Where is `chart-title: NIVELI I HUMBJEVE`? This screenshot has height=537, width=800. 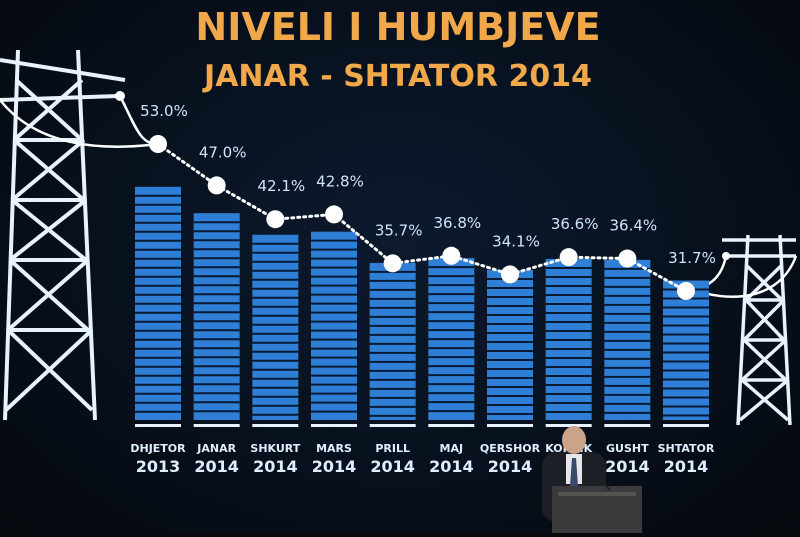
chart-title: NIVELI I HUMBJEVE is located at coordinates (397, 27).